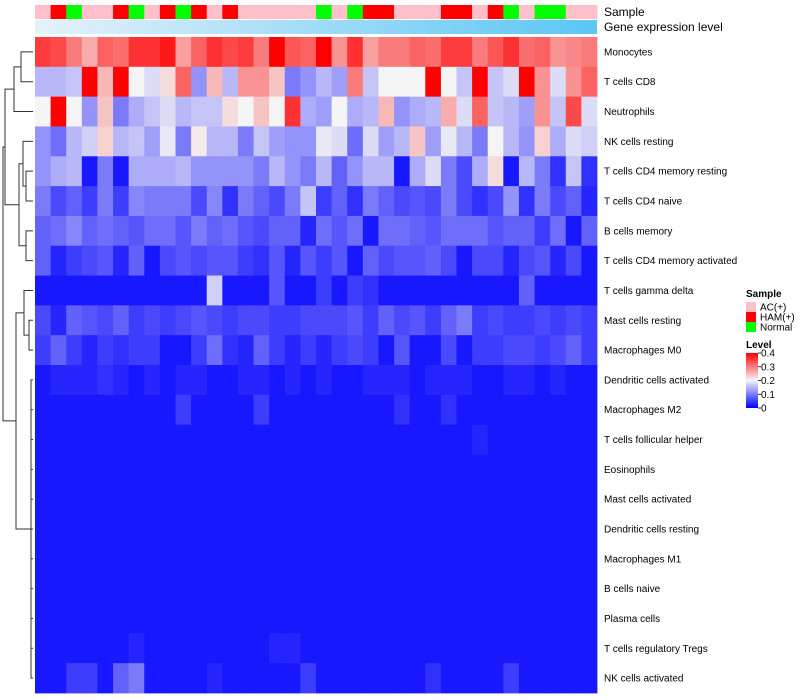 The image size is (800, 700). What do you see at coordinates (752, 380) in the screenshot?
I see `legend-level-colorbar` at bounding box center [752, 380].